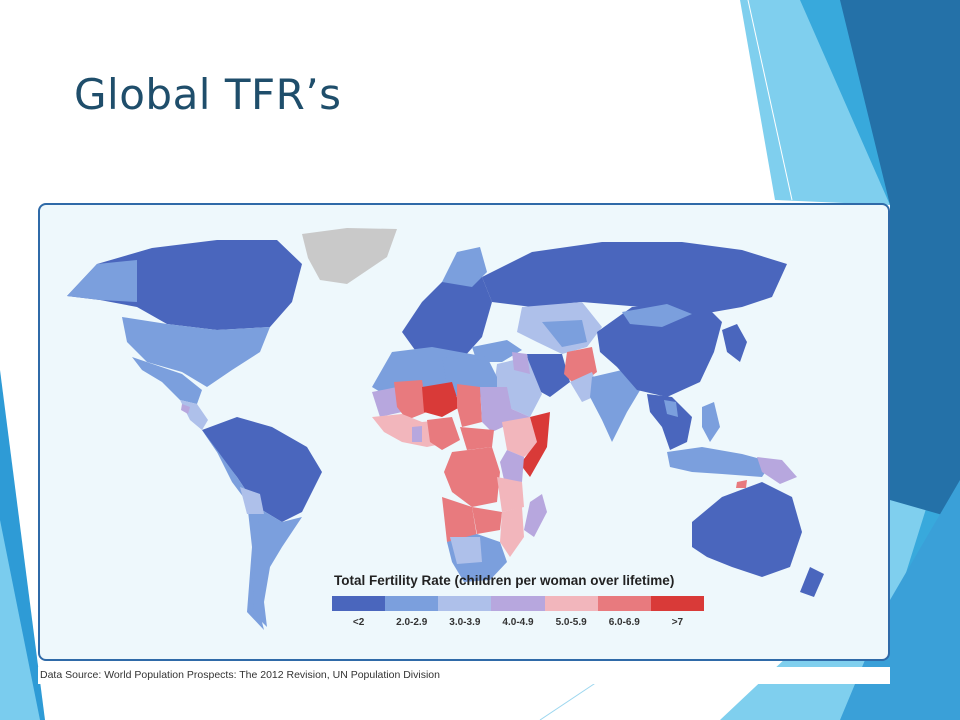  What do you see at coordinates (512, 466) in the screenshot?
I see `region-kenya` at bounding box center [512, 466].